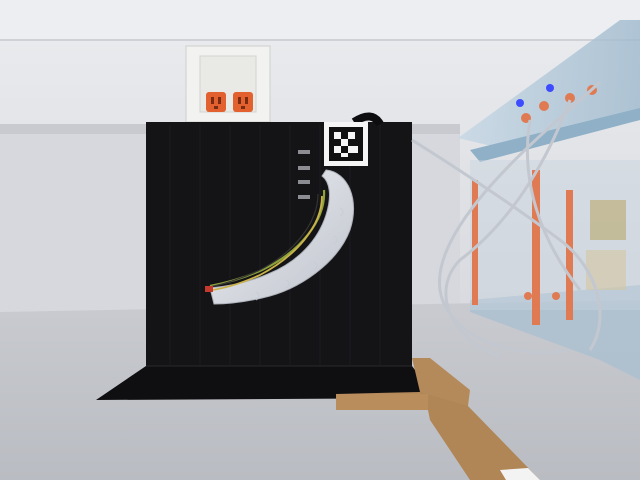 The image size is (640, 480). Describe the element at coordinates (320, 22) in the screenshot. I see `ceiling` at that location.